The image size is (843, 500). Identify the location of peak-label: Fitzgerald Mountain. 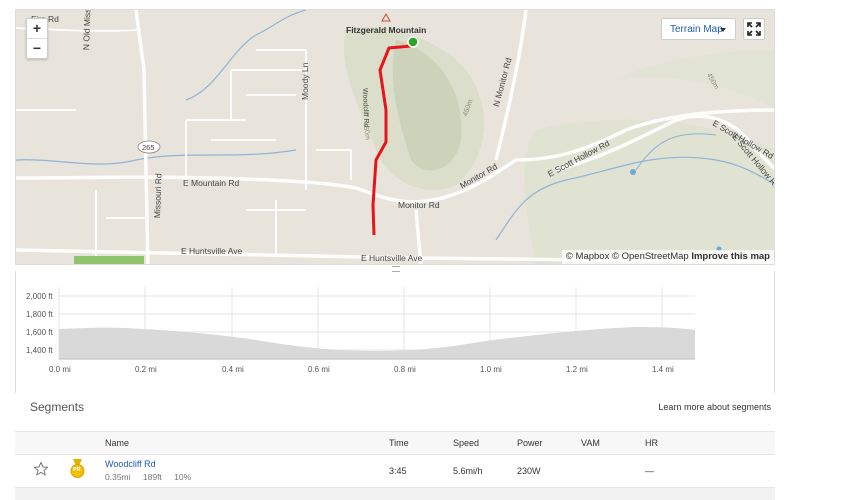
(386, 30).